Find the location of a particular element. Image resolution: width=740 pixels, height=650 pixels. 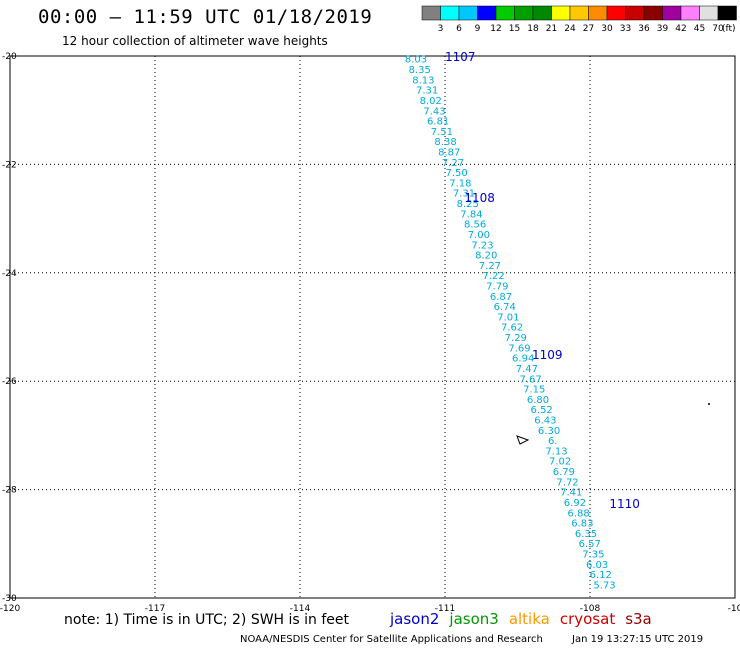

swh-value-label: 7.01 is located at coordinates (508, 317).